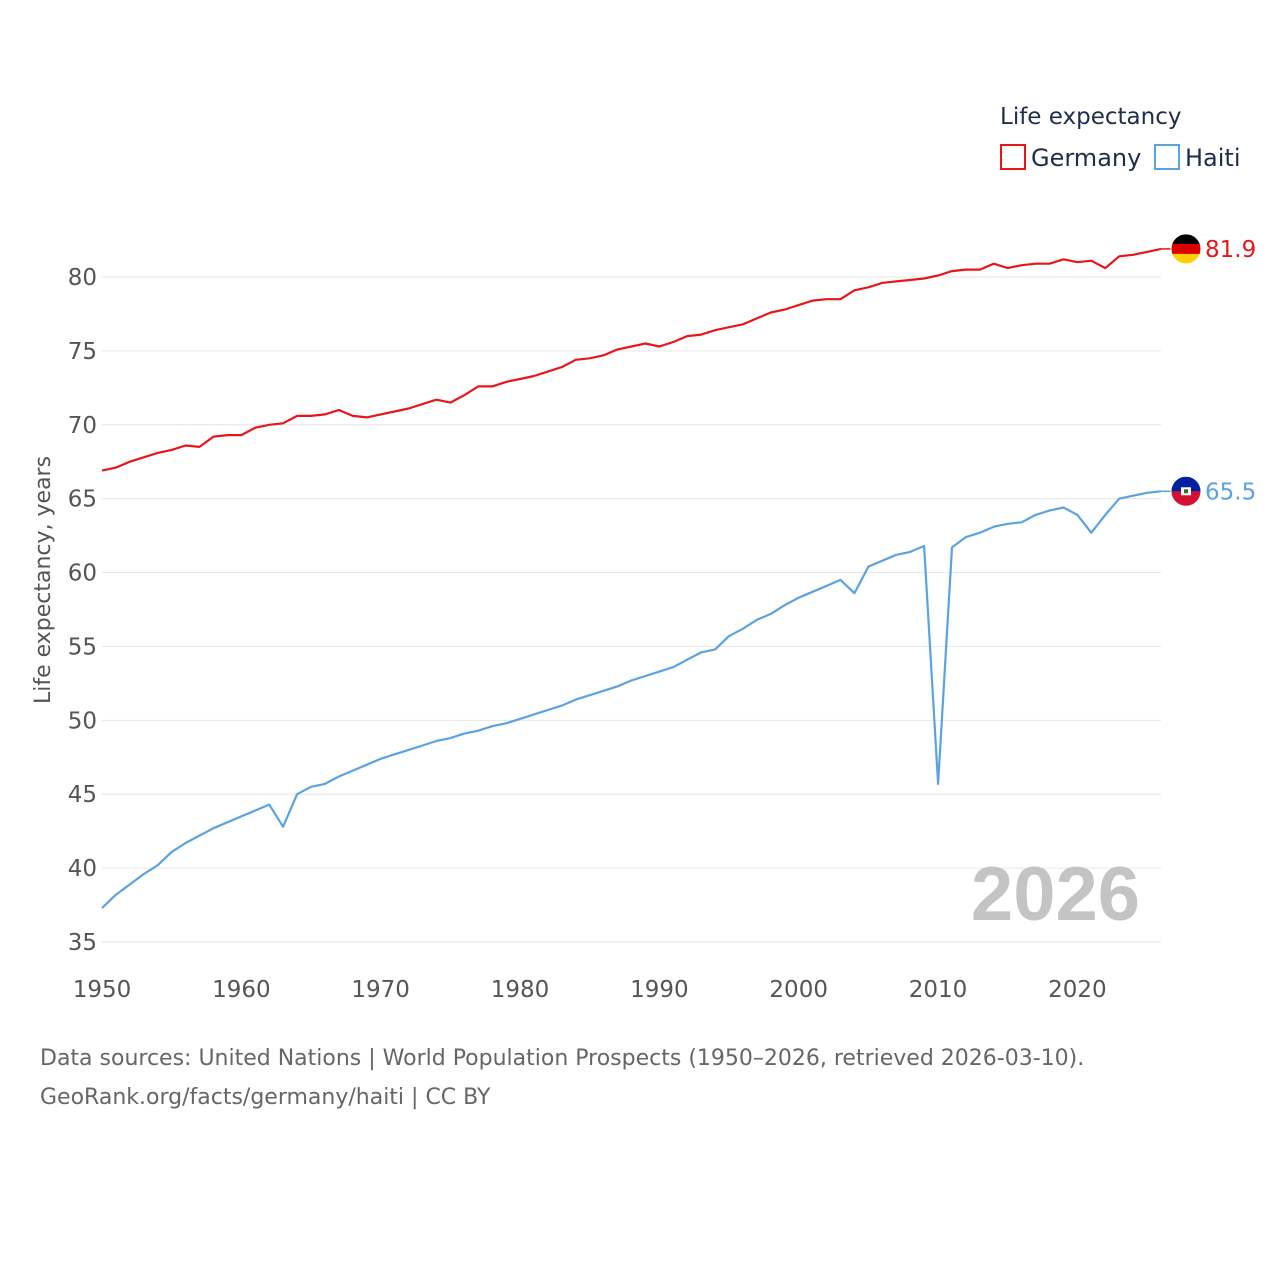  I want to click on haiti-flag-icon, so click(1186, 491).